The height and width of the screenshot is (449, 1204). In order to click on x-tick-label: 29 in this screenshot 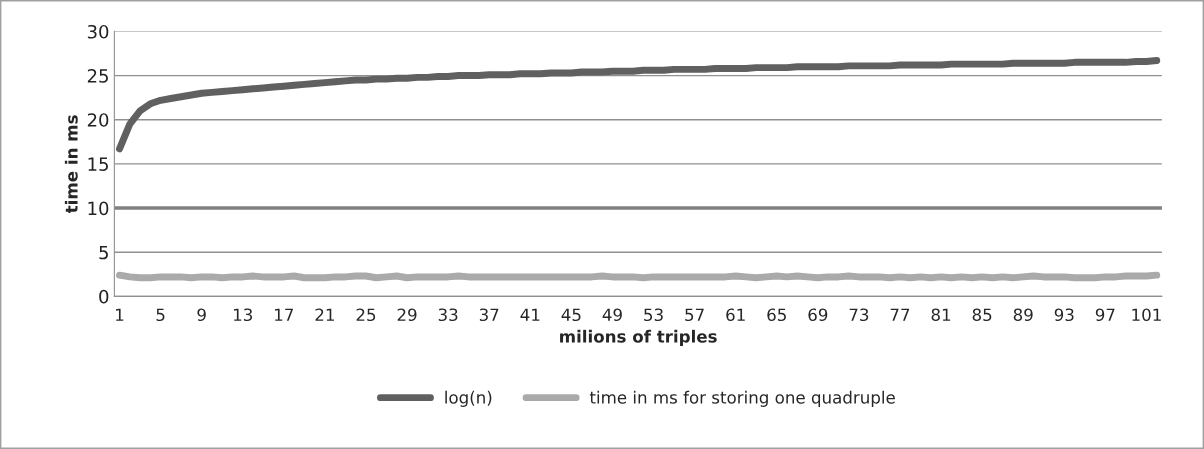, I will do `click(407, 315)`.